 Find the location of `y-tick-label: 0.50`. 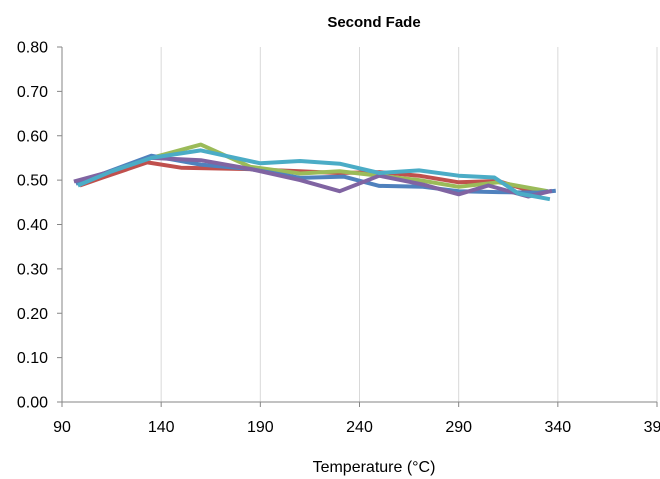

y-tick-label: 0.50 is located at coordinates (32, 181).